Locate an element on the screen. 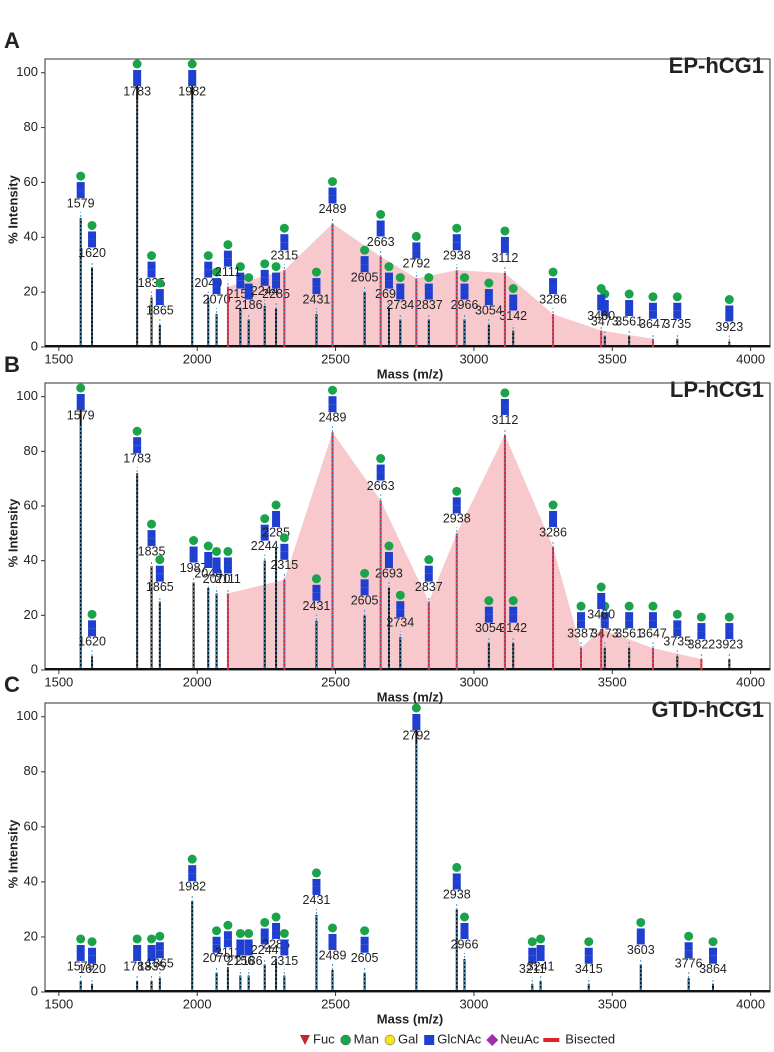  y-tick-label: 0 is located at coordinates (34, 990).